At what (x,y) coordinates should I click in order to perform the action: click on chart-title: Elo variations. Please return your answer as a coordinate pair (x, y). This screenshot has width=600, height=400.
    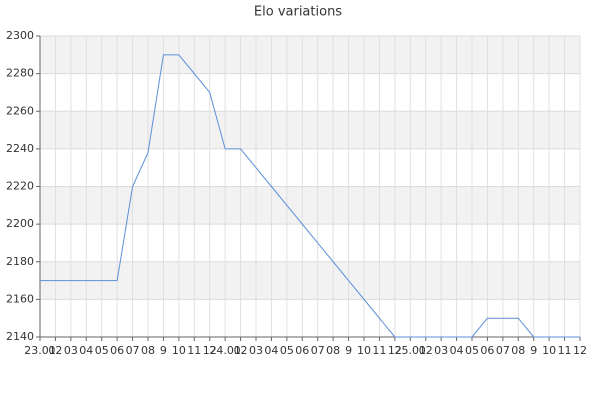
    Looking at the image, I should click on (298, 12).